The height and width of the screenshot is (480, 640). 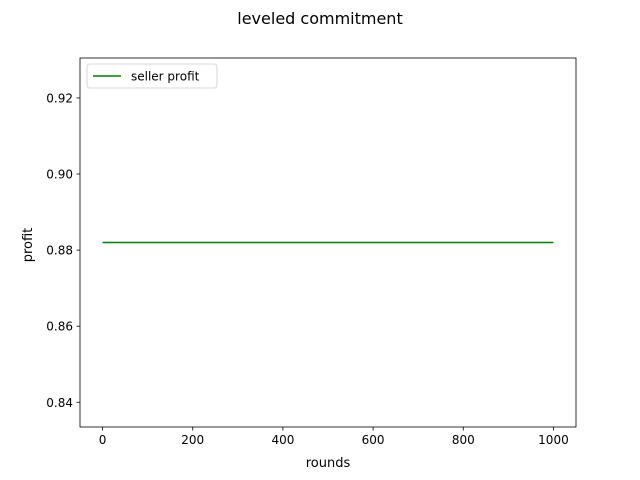 What do you see at coordinates (28, 245) in the screenshot?
I see `y-axis-label: profit` at bounding box center [28, 245].